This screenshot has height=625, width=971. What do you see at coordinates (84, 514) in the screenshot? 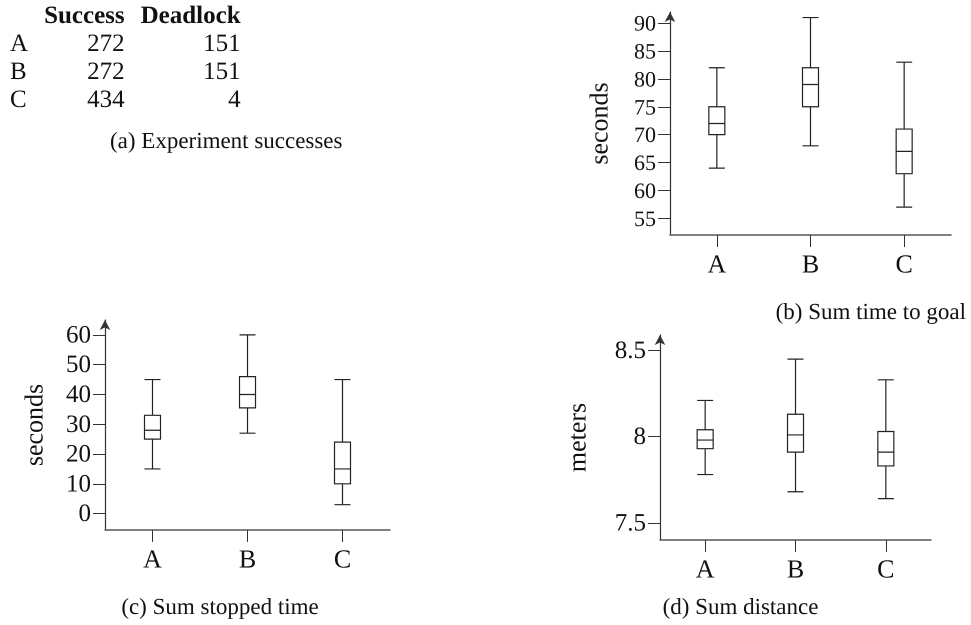
I see `y-tick-label: 0` at bounding box center [84, 514].